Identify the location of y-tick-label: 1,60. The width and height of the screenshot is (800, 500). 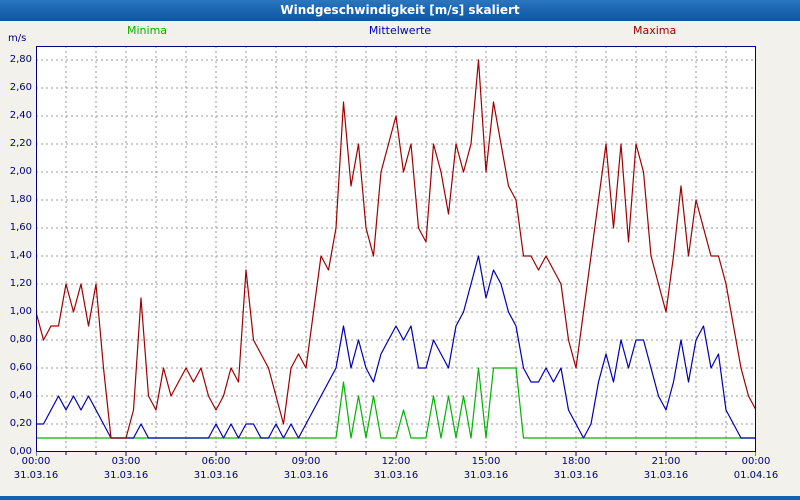
(20, 227).